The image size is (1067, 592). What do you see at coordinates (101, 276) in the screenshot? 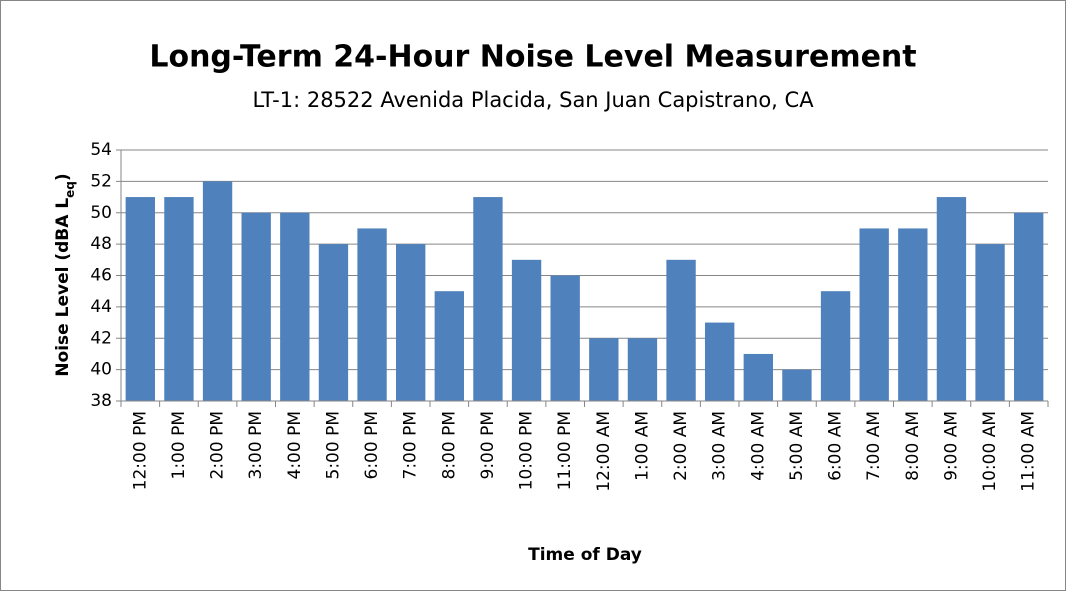
I see `y-tick-label: 46` at bounding box center [101, 276].